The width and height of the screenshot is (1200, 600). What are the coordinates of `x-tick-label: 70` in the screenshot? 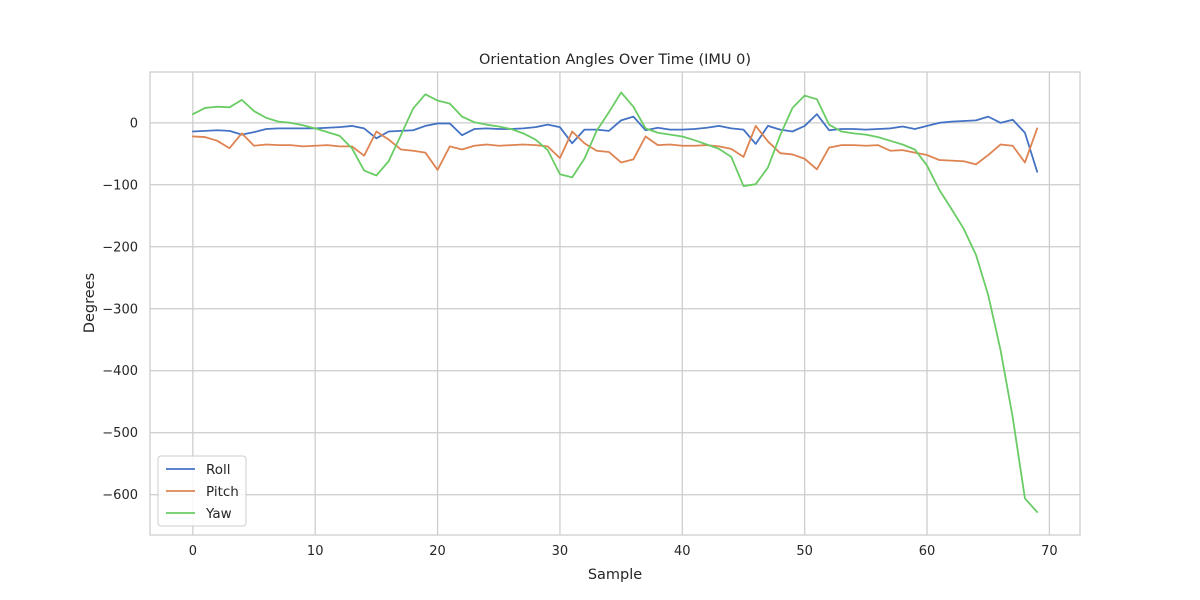 It's located at (1049, 551).